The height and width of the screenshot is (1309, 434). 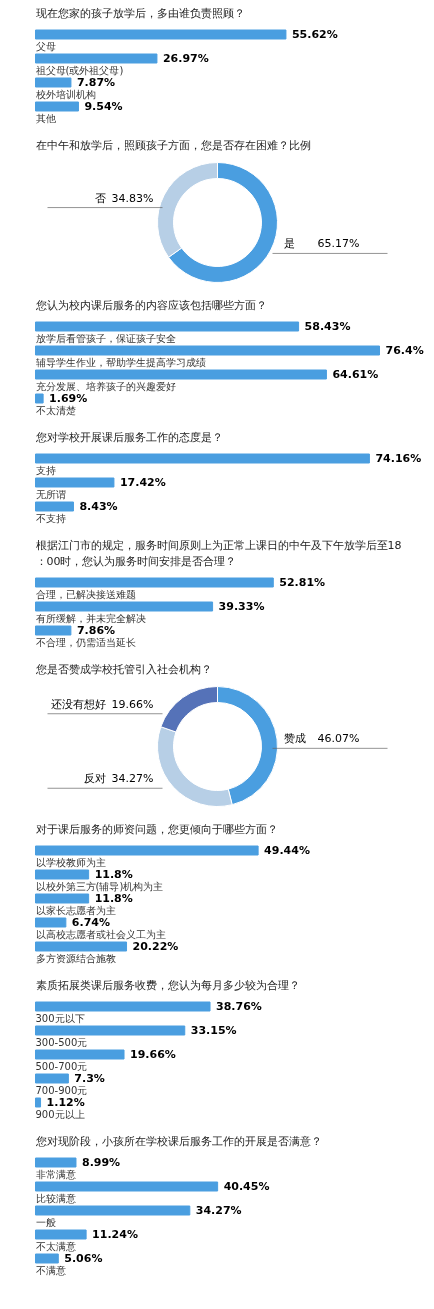 I want to click on chart-title: 对于课后服务的师资问题，您更倾向于哪些方面？, so click(x=156, y=829).